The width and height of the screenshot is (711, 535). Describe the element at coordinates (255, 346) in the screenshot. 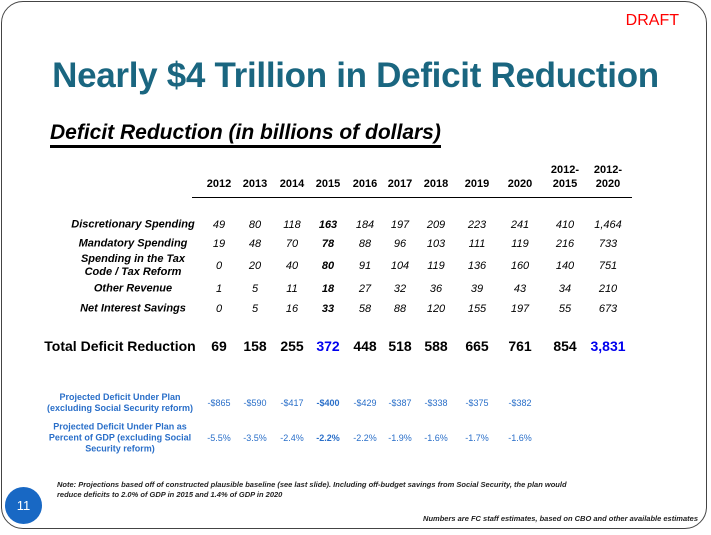

I see `total-cell: 158` at that location.